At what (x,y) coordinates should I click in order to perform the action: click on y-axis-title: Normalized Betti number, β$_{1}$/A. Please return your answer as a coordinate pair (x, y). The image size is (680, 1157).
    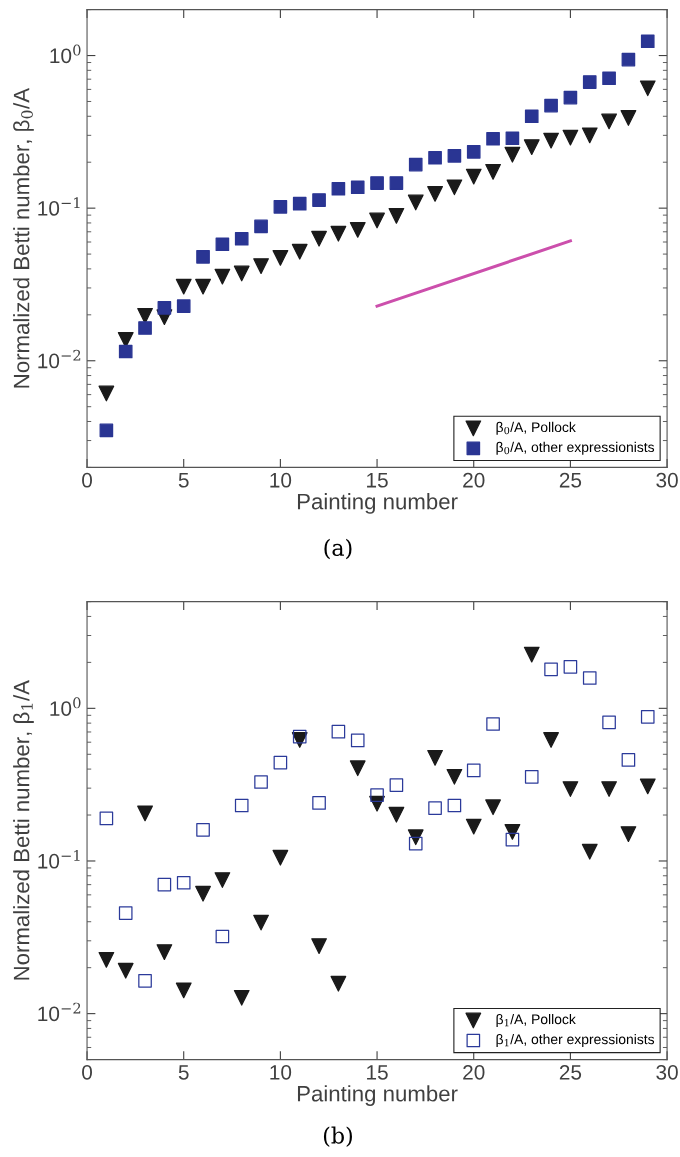
    Looking at the image, I should click on (23, 830).